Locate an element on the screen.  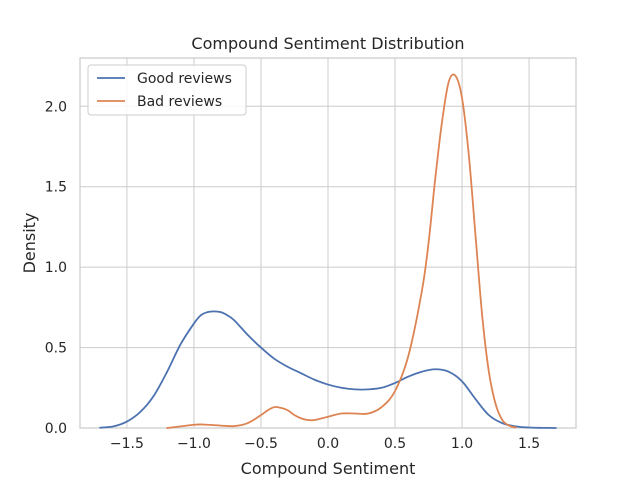
chart-title: Compound Sentiment Distribution is located at coordinates (327, 43).